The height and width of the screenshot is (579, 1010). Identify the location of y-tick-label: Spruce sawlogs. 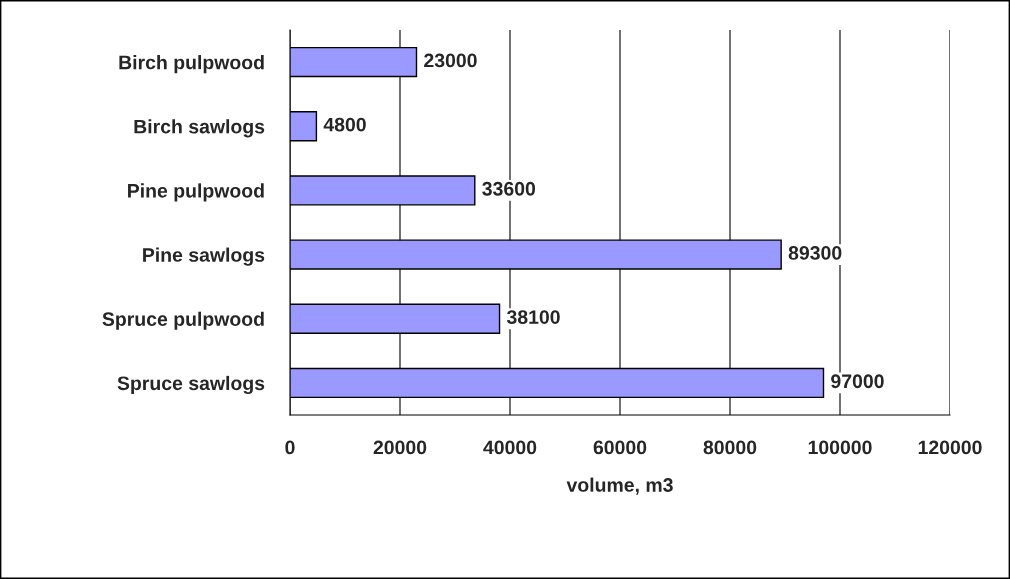
(191, 385).